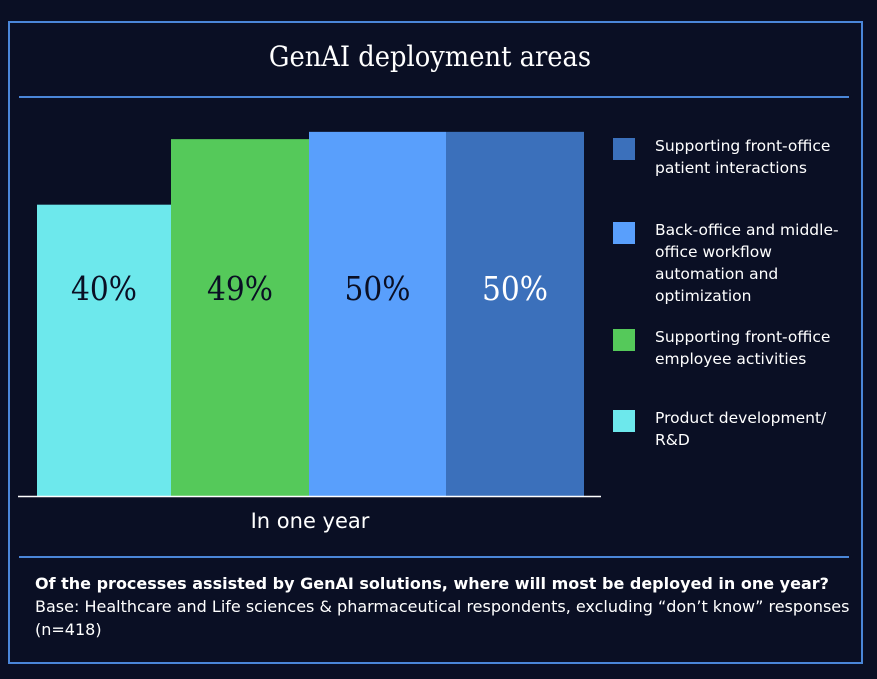  I want to click on chart-title: GenAI deployment areas, so click(430, 56).